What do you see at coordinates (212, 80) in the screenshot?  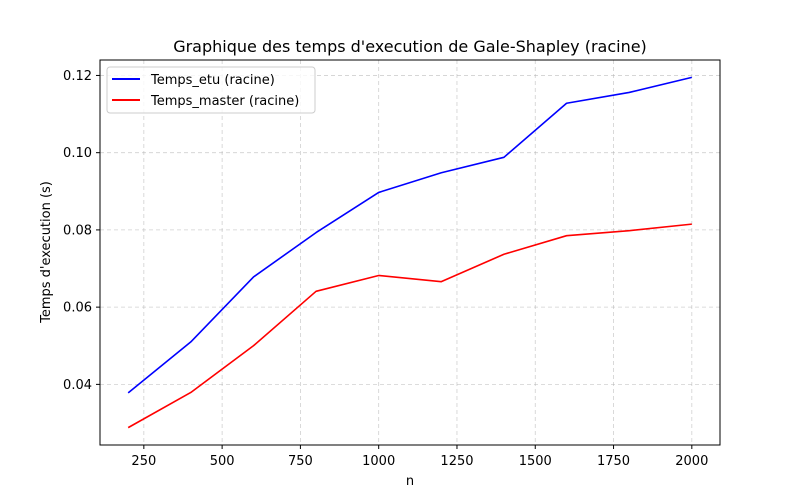 I see `legend-label-temps-etu: Temps_etu (racine)` at bounding box center [212, 80].